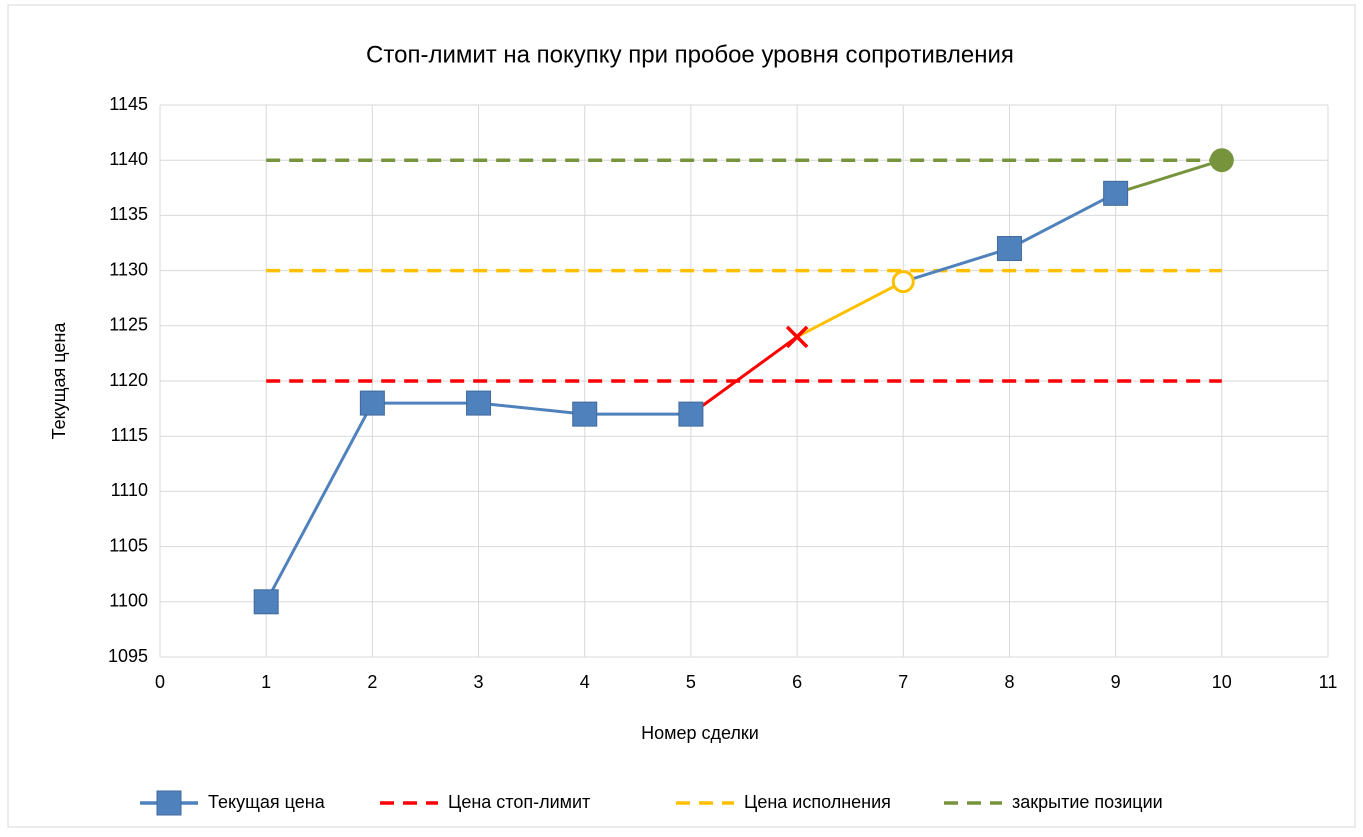  I want to click on y-tick-label: 1140, so click(128, 159).